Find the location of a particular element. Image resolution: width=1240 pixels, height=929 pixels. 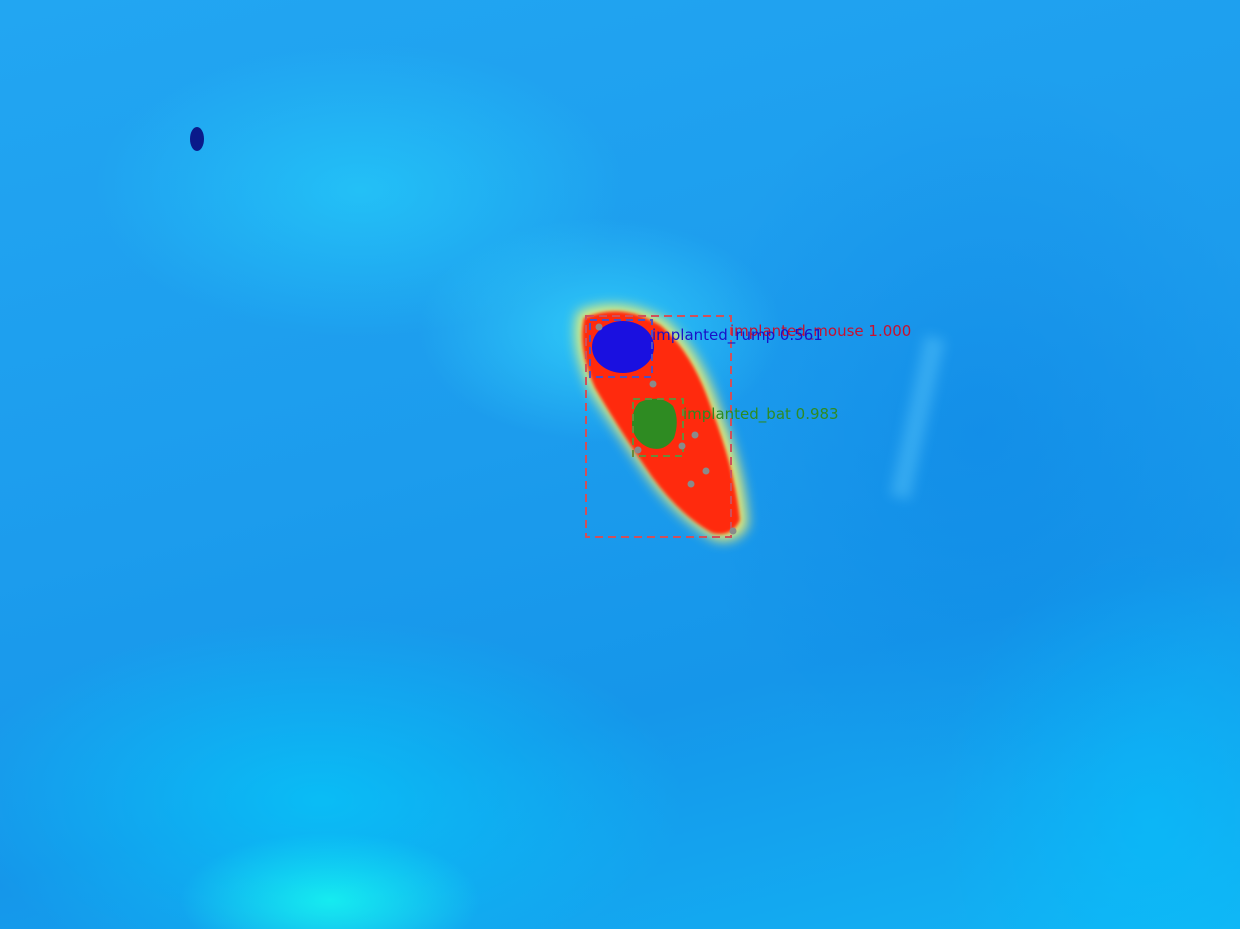

bbox-mouse is located at coordinates (658, 426).